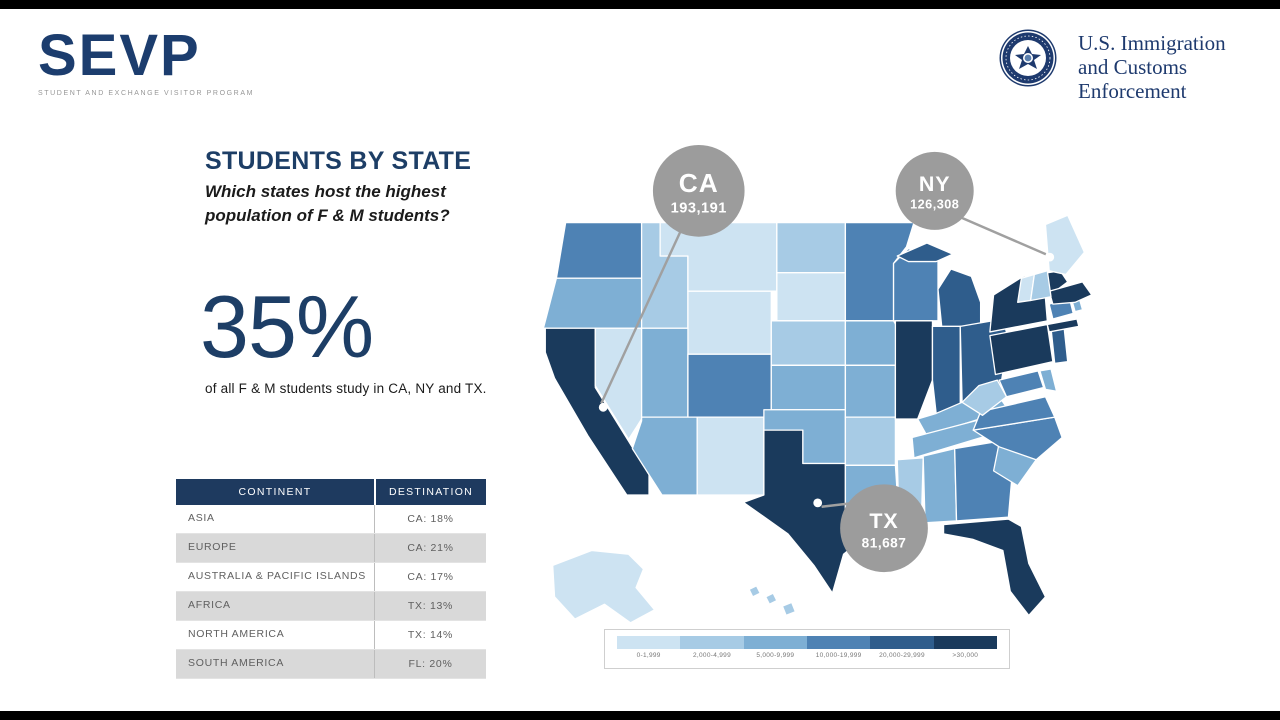 The width and height of the screenshot is (1280, 720). I want to click on dhs-seal-icon, so click(1028, 58).